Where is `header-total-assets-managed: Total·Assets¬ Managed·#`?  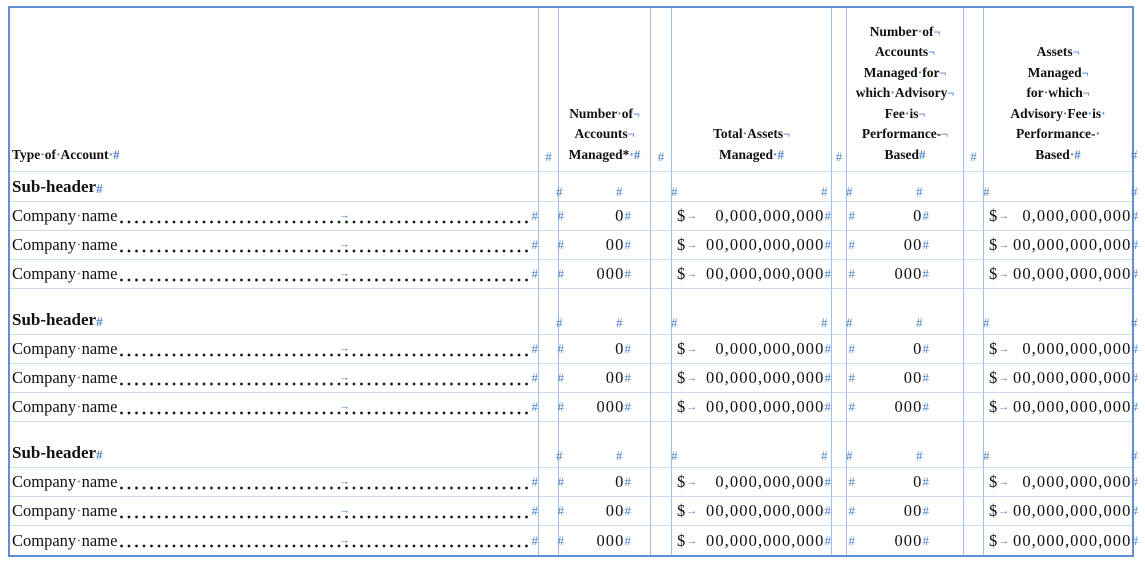
header-total-assets-managed: Total·Assets¬ Managed·# is located at coordinates (752, 90).